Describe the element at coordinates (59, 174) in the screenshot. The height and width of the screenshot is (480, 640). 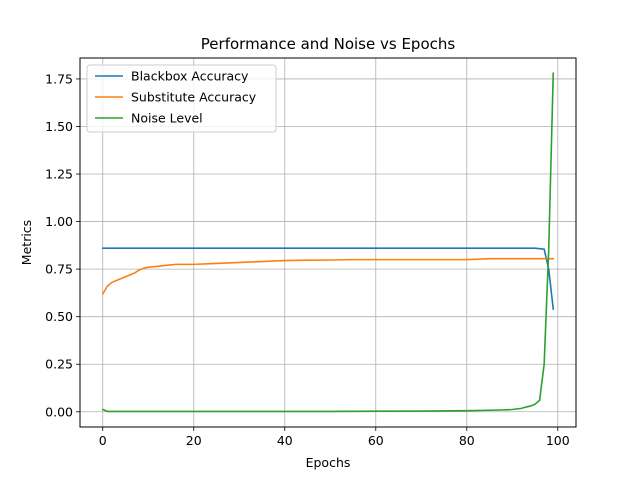
I see `y-tick-label: 1.25` at that location.